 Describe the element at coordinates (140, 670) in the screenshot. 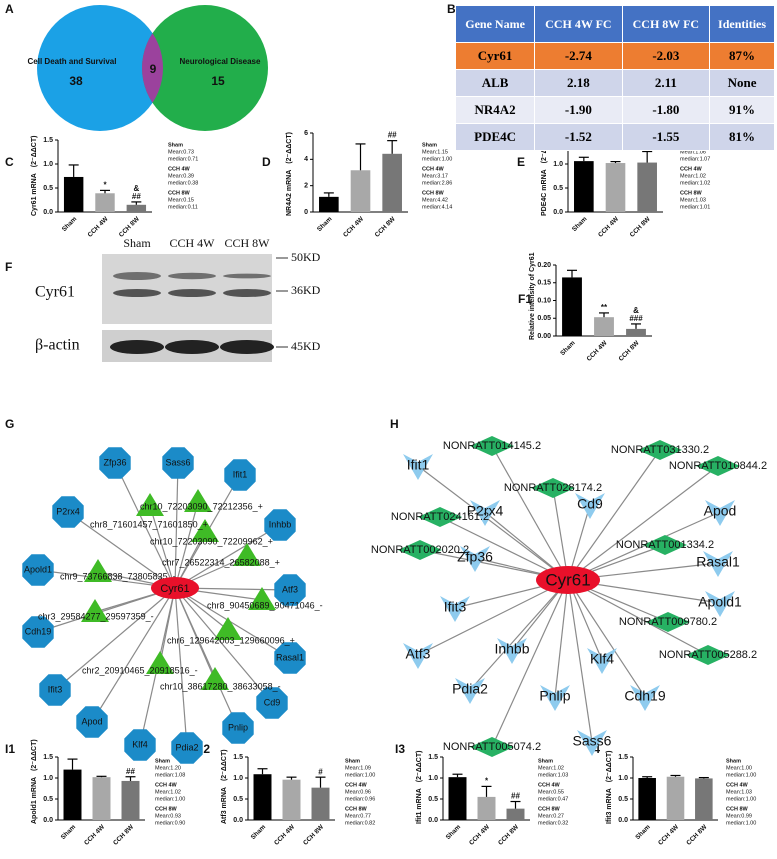

I see `node-label: chr2_20910465_20918516_-` at that location.